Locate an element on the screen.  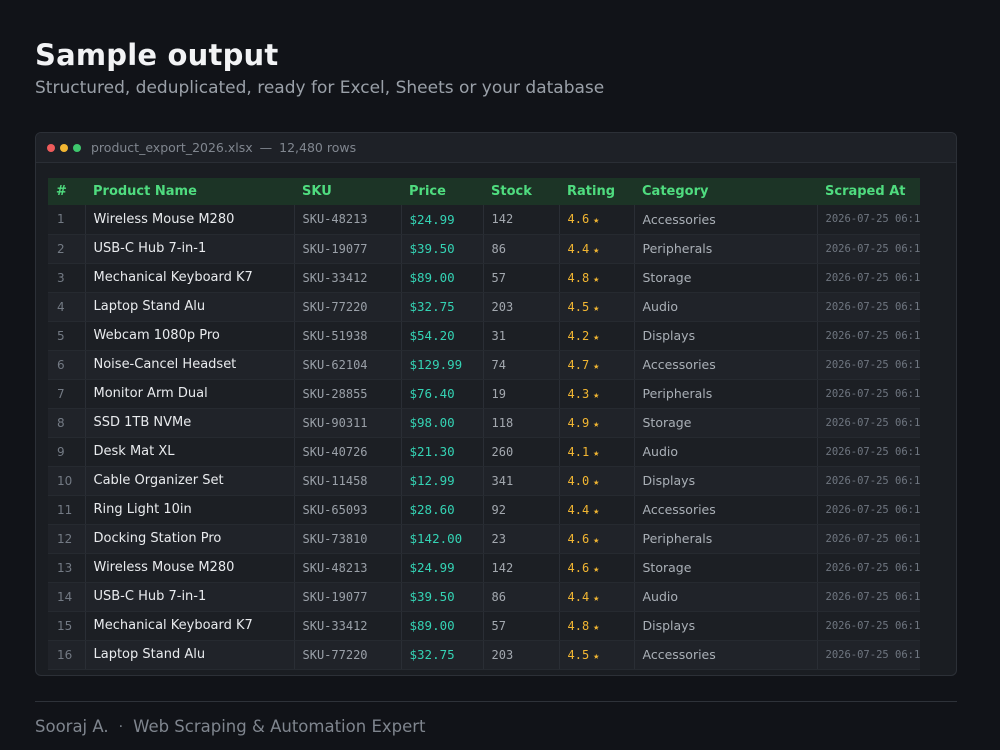
cell-row-number: 1 is located at coordinates (67, 220).